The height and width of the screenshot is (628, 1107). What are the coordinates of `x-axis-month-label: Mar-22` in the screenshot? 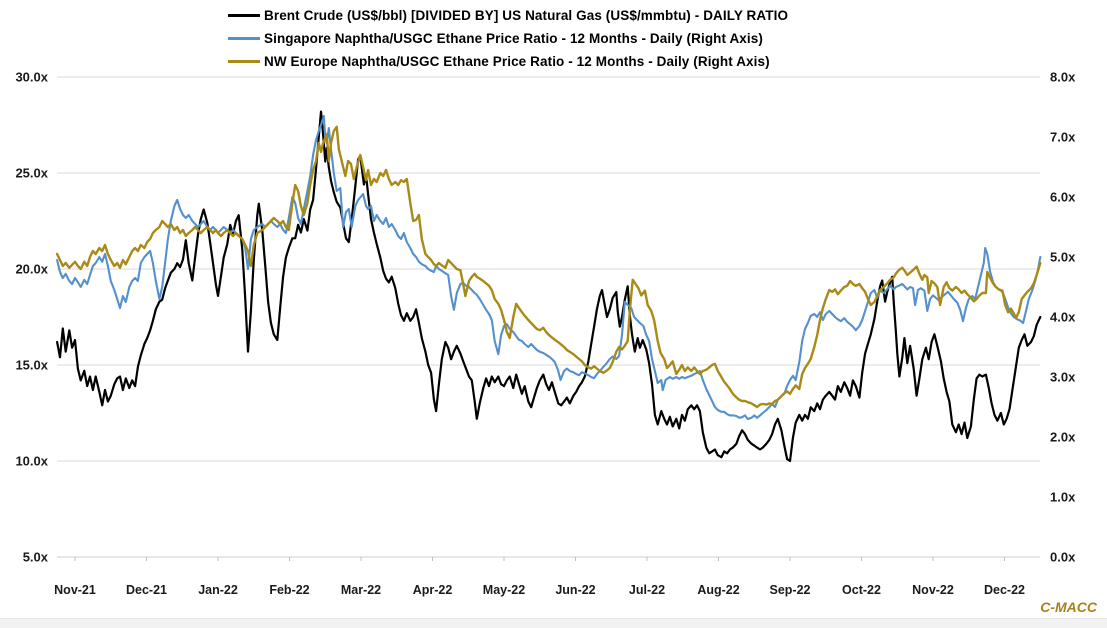 It's located at (361, 590).